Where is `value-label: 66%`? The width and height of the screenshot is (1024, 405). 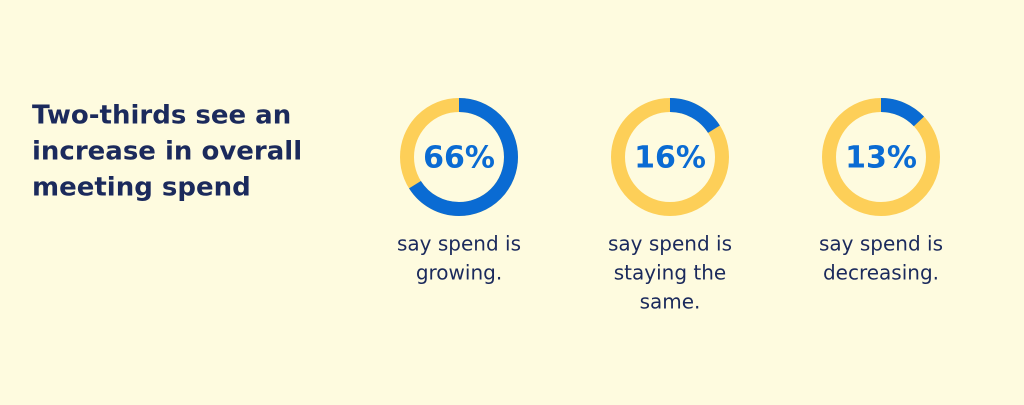
value-label: 66% is located at coordinates (459, 158).